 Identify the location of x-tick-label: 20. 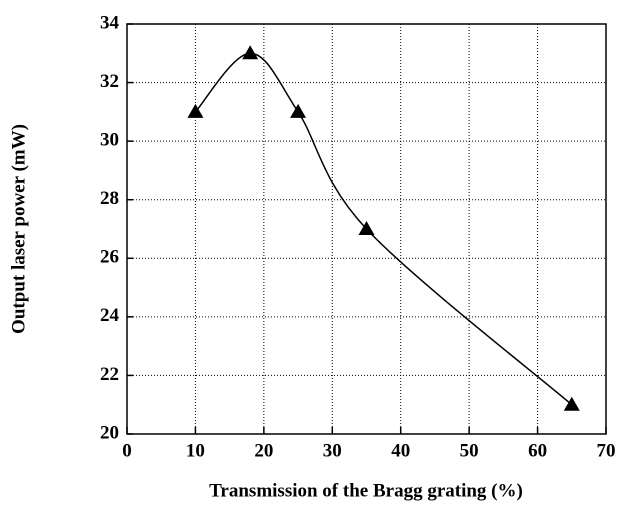
(263, 450).